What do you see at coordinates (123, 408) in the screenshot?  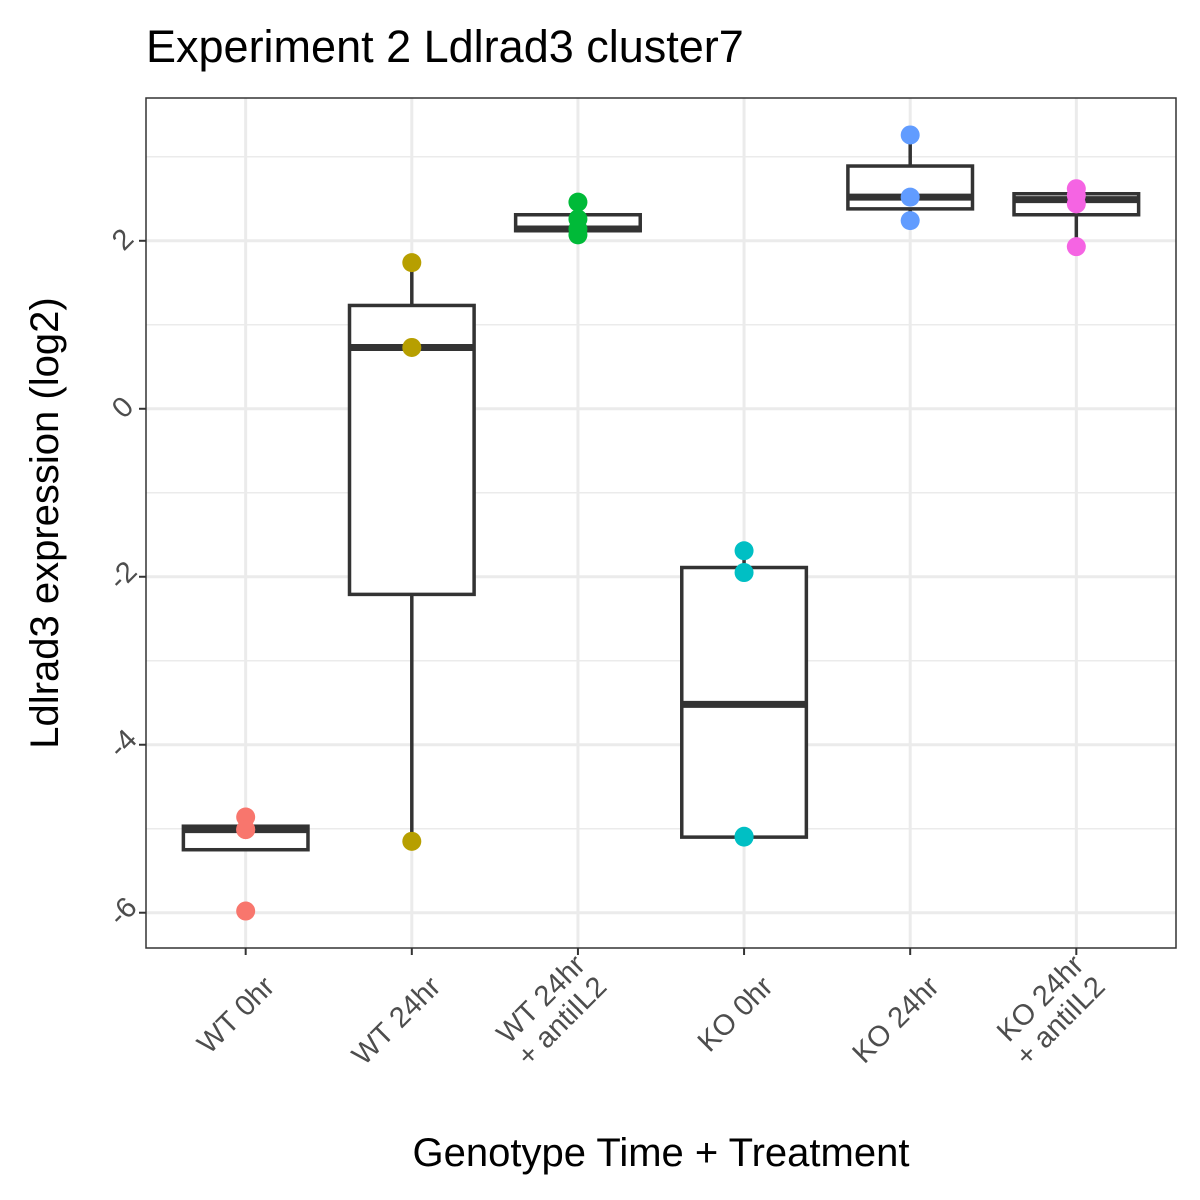 I see `y-tick-label: 0` at bounding box center [123, 408].